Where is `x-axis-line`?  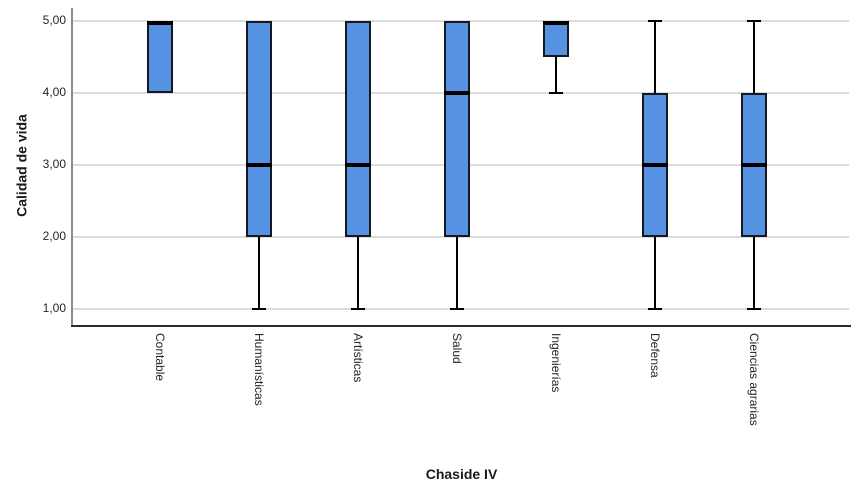
x-axis-line is located at coordinates (461, 326).